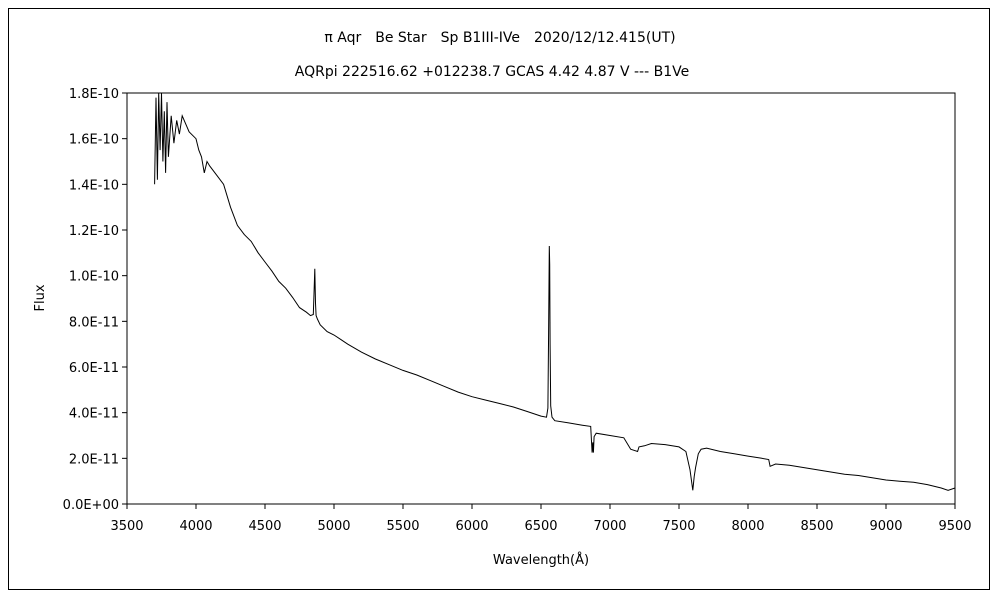 The height and width of the screenshot is (600, 1000). Describe the element at coordinates (541, 560) in the screenshot. I see `x-axis-label: Wavelength(Å)` at that location.